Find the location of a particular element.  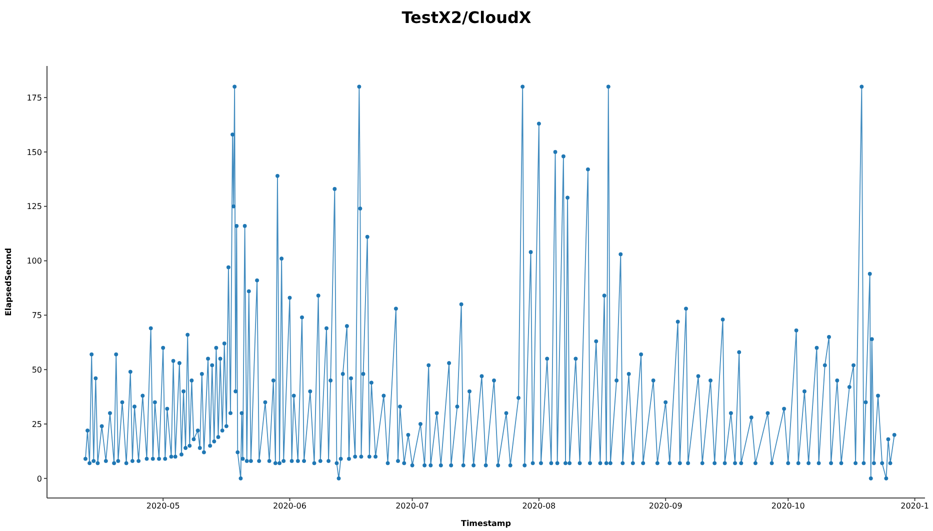

y-tick-label: 50 is located at coordinates (37, 369).